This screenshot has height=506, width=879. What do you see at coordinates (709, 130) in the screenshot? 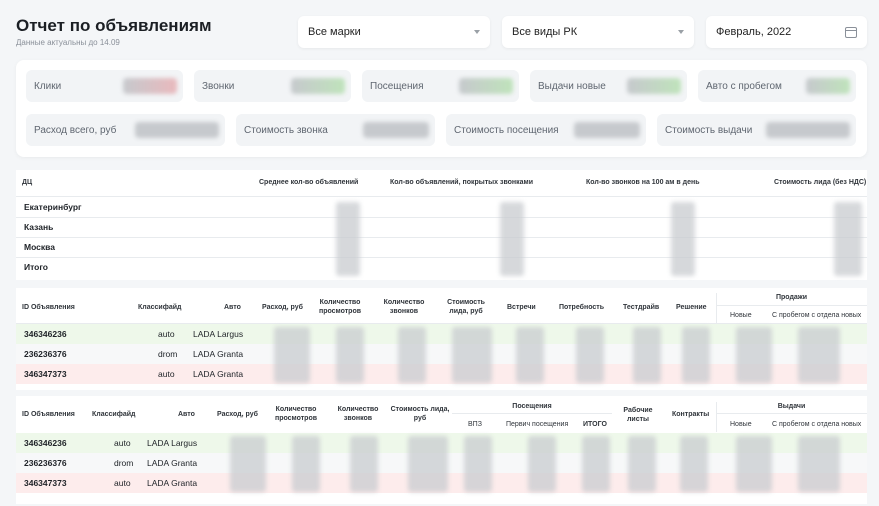
I see `kpi-label: Стоимость выдачи` at bounding box center [709, 130].